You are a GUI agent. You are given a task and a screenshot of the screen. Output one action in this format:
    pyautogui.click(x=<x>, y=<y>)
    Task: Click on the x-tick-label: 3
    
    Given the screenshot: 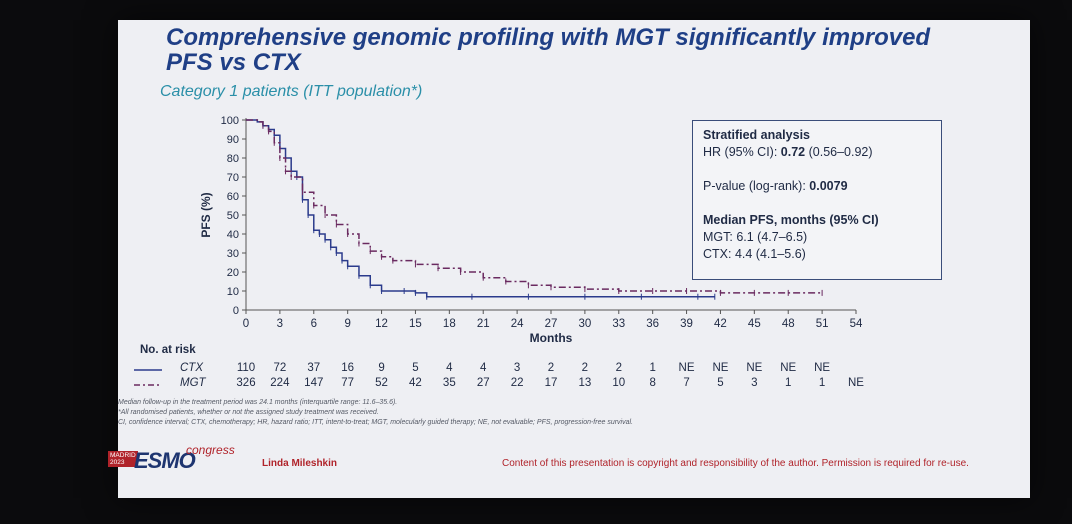 What is the action you would take?
    pyautogui.click(x=280, y=324)
    